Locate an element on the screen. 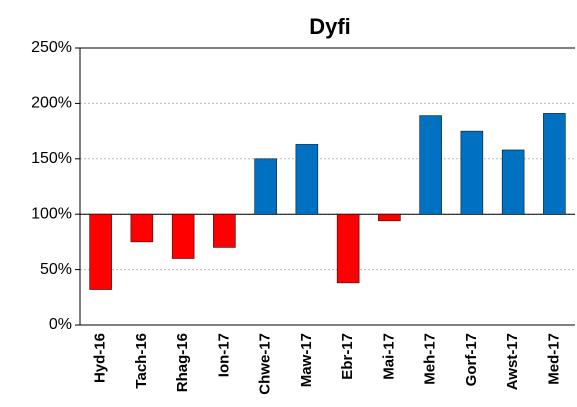 This screenshot has width=577, height=407. x-tick-label: Chwe-17 is located at coordinates (265, 364).